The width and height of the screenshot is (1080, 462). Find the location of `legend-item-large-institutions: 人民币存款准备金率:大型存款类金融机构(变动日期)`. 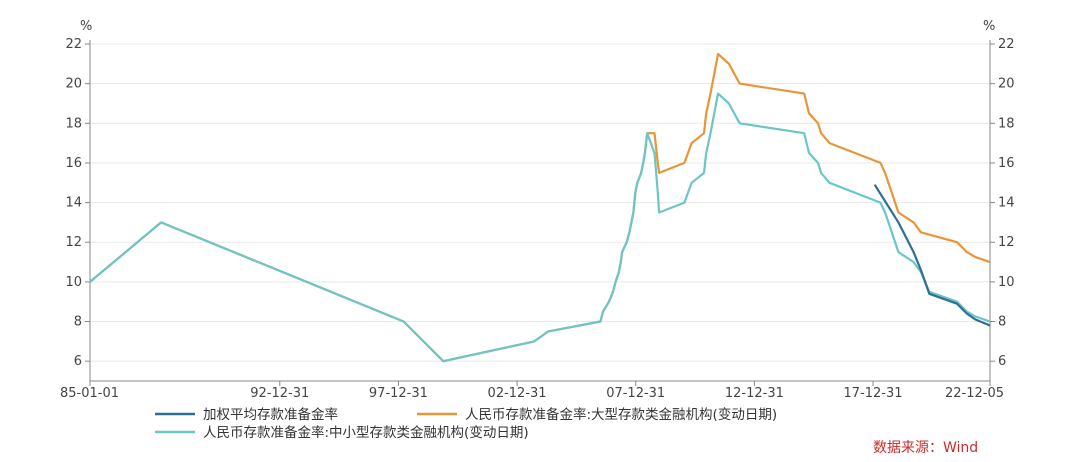

legend-item-large-institutions: 人民币存款准备金率:大型存款类金融机构(变动日期) is located at coordinates (597, 414).